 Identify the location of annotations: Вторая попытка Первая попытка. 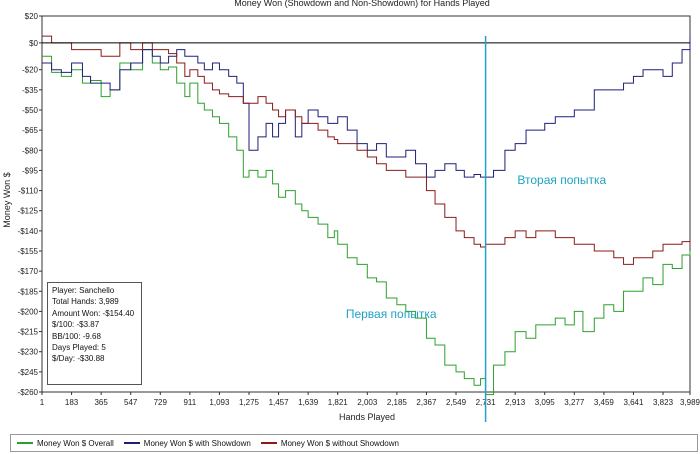
(476, 247).